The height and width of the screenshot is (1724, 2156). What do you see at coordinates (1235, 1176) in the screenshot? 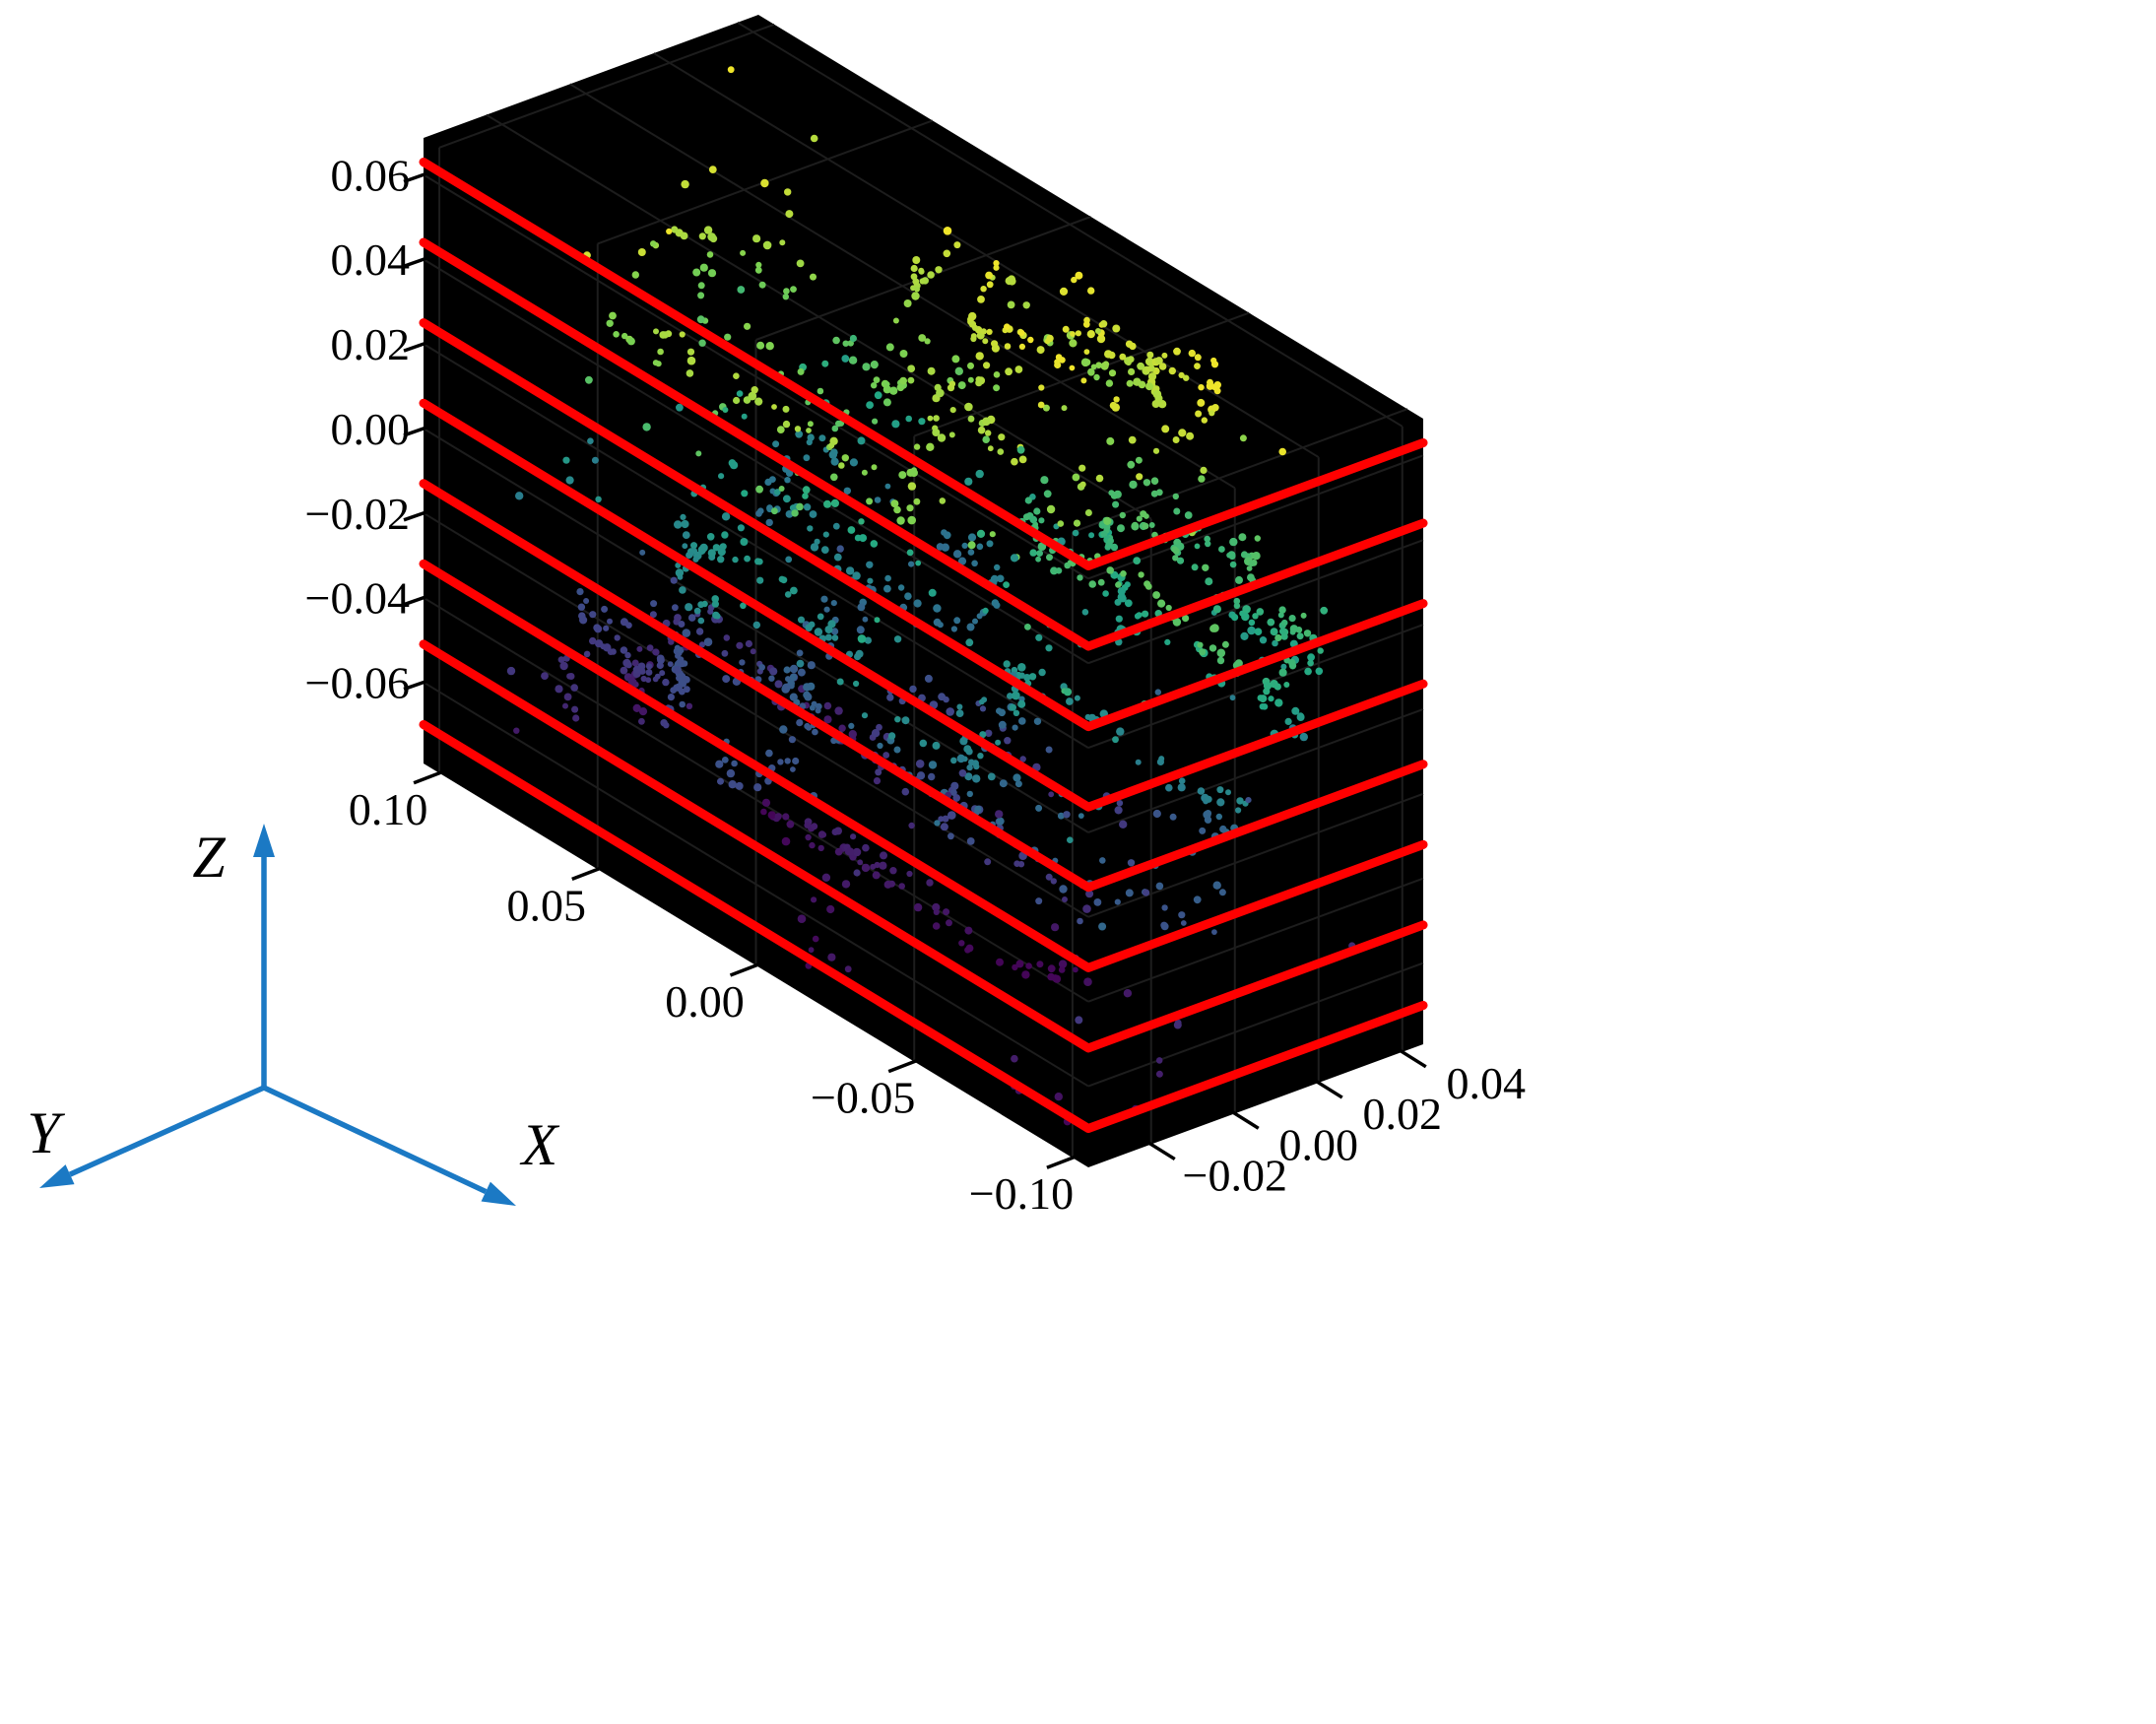
I see `y-tick-label: −0.02` at bounding box center [1235, 1176].